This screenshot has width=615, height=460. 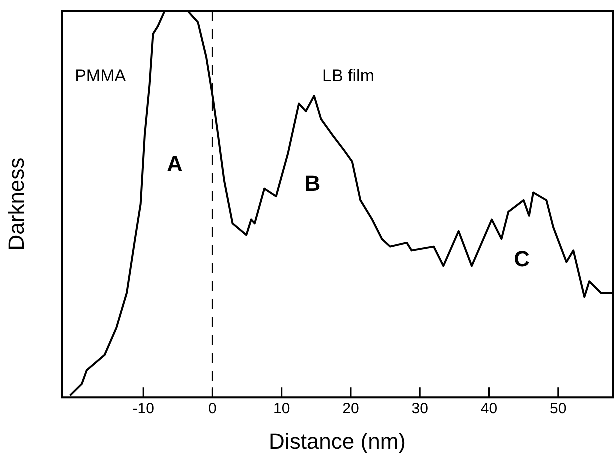 I want to click on x-tick-label: 30, so click(x=420, y=409).